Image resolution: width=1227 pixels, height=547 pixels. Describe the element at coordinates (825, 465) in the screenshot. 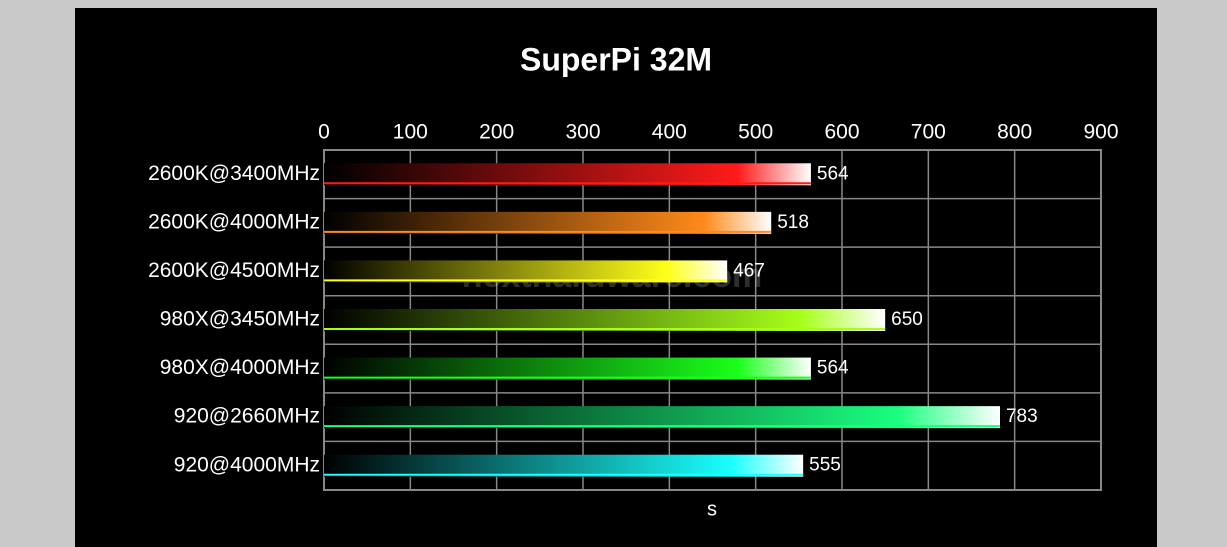

I see `value-label: 555` at that location.